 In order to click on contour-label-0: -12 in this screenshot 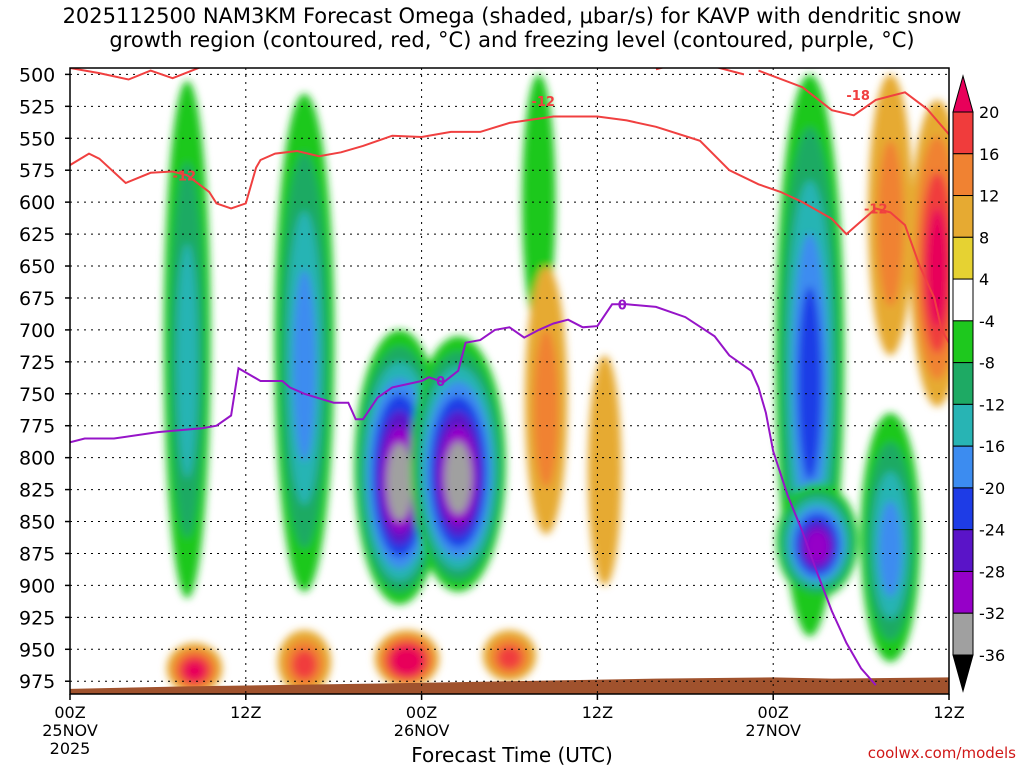, I will do `click(185, 176)`.